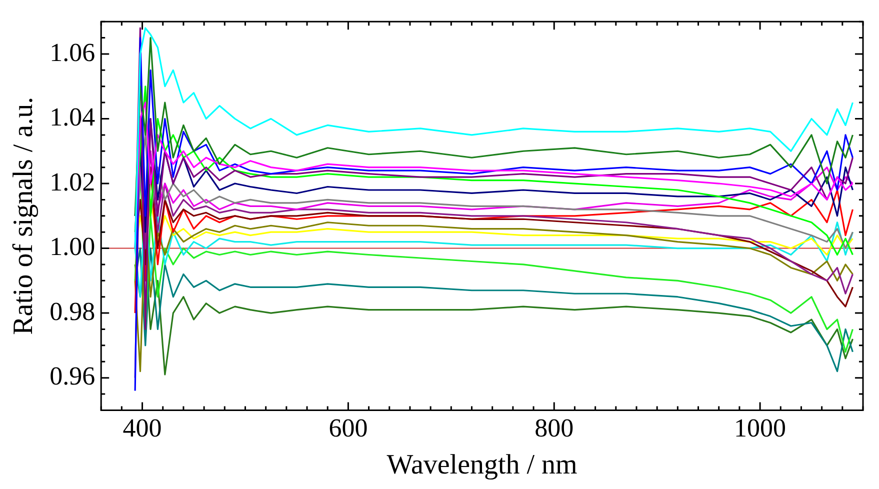 This screenshot has height=489, width=879. Describe the element at coordinates (73, 181) in the screenshot. I see `y-tick-label: 1.02` at that location.